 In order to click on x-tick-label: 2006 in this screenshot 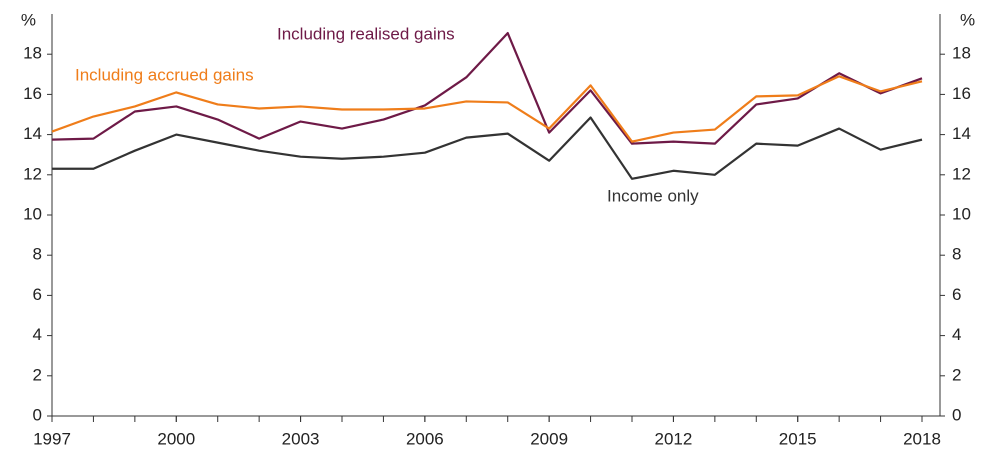, I will do `click(425, 438)`.